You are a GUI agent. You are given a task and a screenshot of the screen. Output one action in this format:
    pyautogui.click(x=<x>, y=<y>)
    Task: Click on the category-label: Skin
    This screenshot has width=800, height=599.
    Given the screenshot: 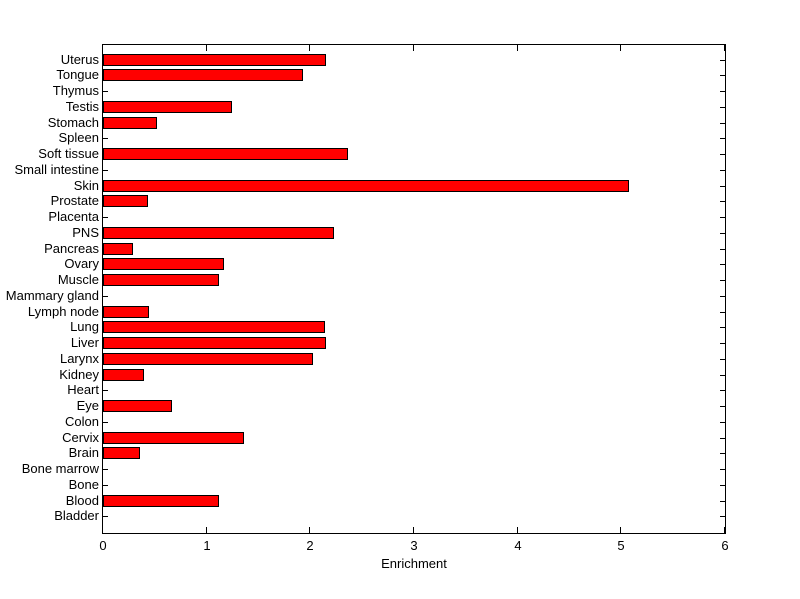 What is the action you would take?
    pyautogui.click(x=86, y=185)
    